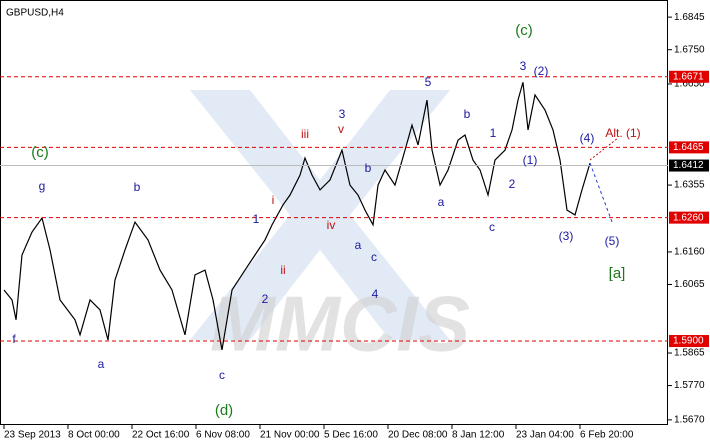  I want to click on x-tick-label: 6 Nov 08:00, so click(223, 435).